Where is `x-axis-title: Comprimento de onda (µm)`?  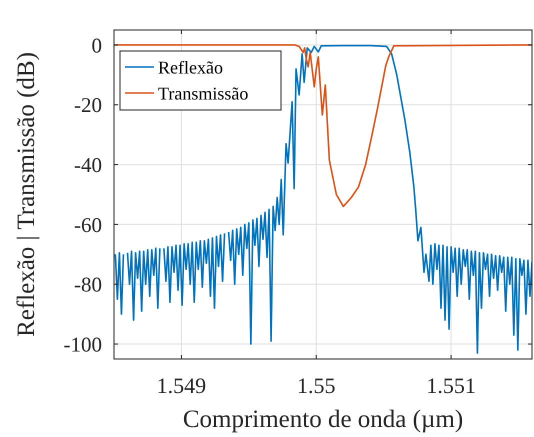
x-axis-title: Comprimento de onda (µm) is located at coordinates (323, 419).